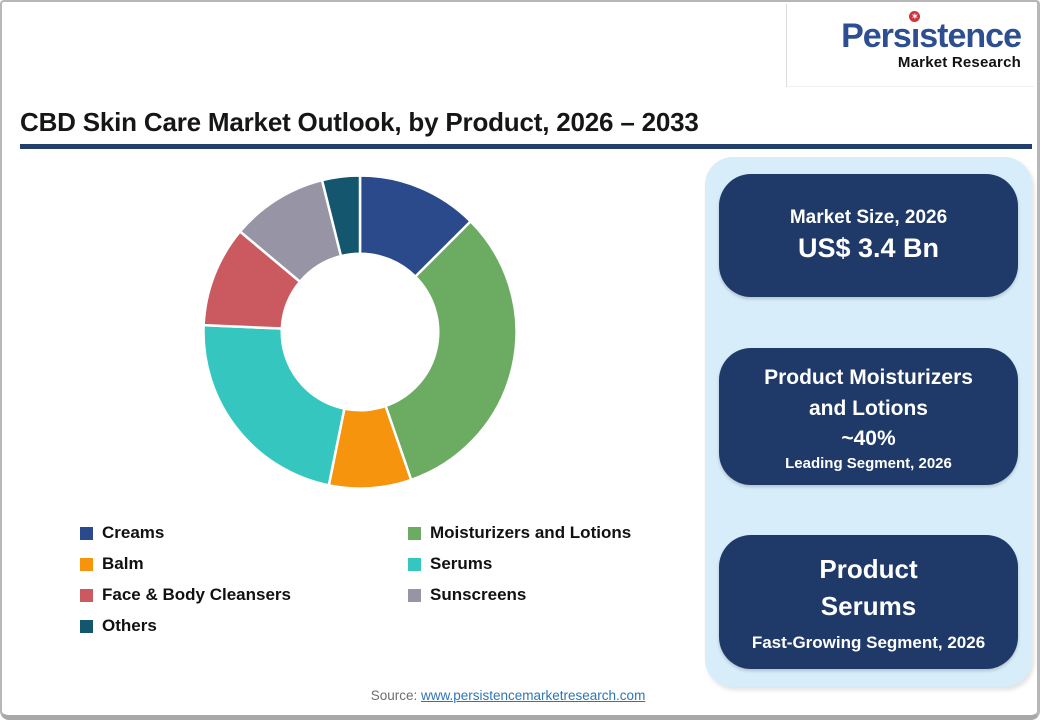  I want to click on legend-item: Creams, so click(244, 533).